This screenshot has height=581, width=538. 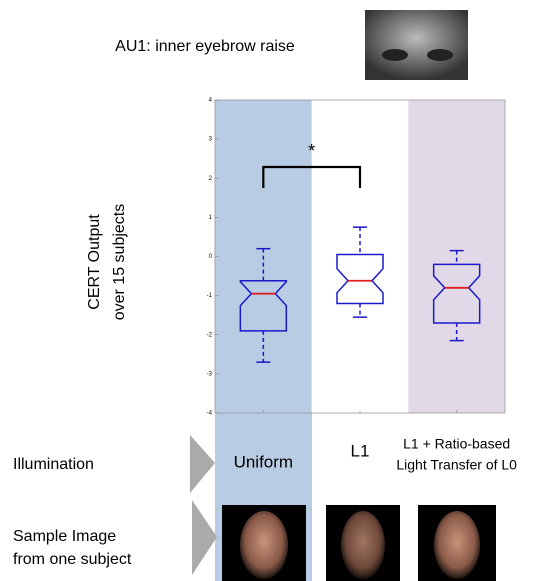 What do you see at coordinates (64, 536) in the screenshot?
I see `row-label: Sample Image` at bounding box center [64, 536].